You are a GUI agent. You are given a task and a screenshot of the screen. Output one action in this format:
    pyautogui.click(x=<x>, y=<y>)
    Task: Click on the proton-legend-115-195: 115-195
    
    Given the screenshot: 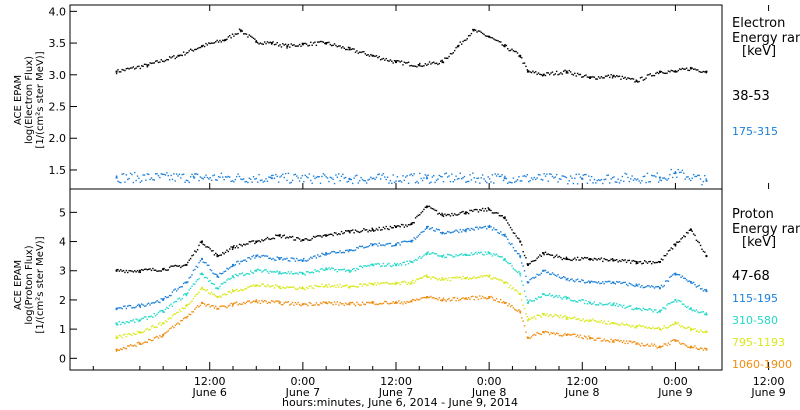 What is the action you would take?
    pyautogui.click(x=755, y=298)
    